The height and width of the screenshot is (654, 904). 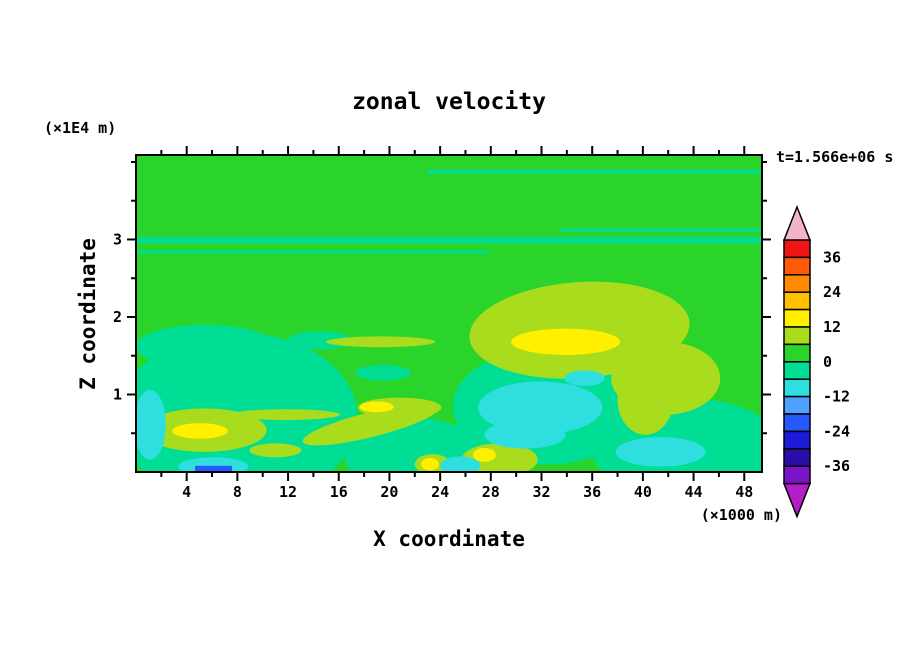 I want to click on x-tick-label: 32, so click(x=541, y=492).